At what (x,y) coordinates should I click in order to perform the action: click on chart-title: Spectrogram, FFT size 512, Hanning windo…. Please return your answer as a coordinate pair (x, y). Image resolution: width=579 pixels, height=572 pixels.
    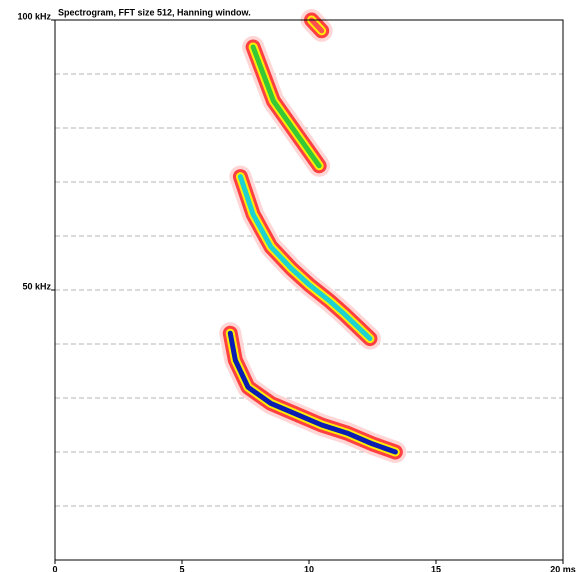
    Looking at the image, I should click on (154, 12).